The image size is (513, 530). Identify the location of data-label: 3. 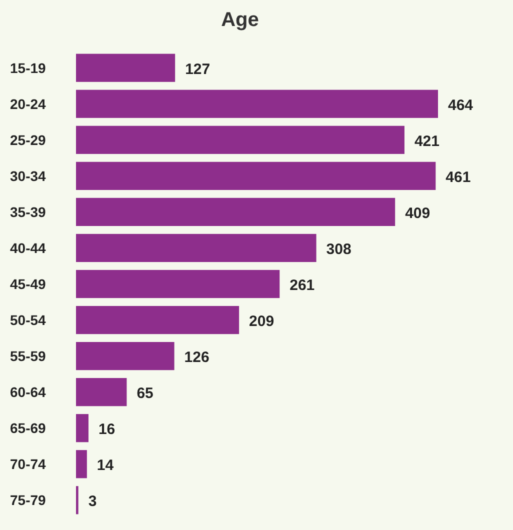
(92, 501).